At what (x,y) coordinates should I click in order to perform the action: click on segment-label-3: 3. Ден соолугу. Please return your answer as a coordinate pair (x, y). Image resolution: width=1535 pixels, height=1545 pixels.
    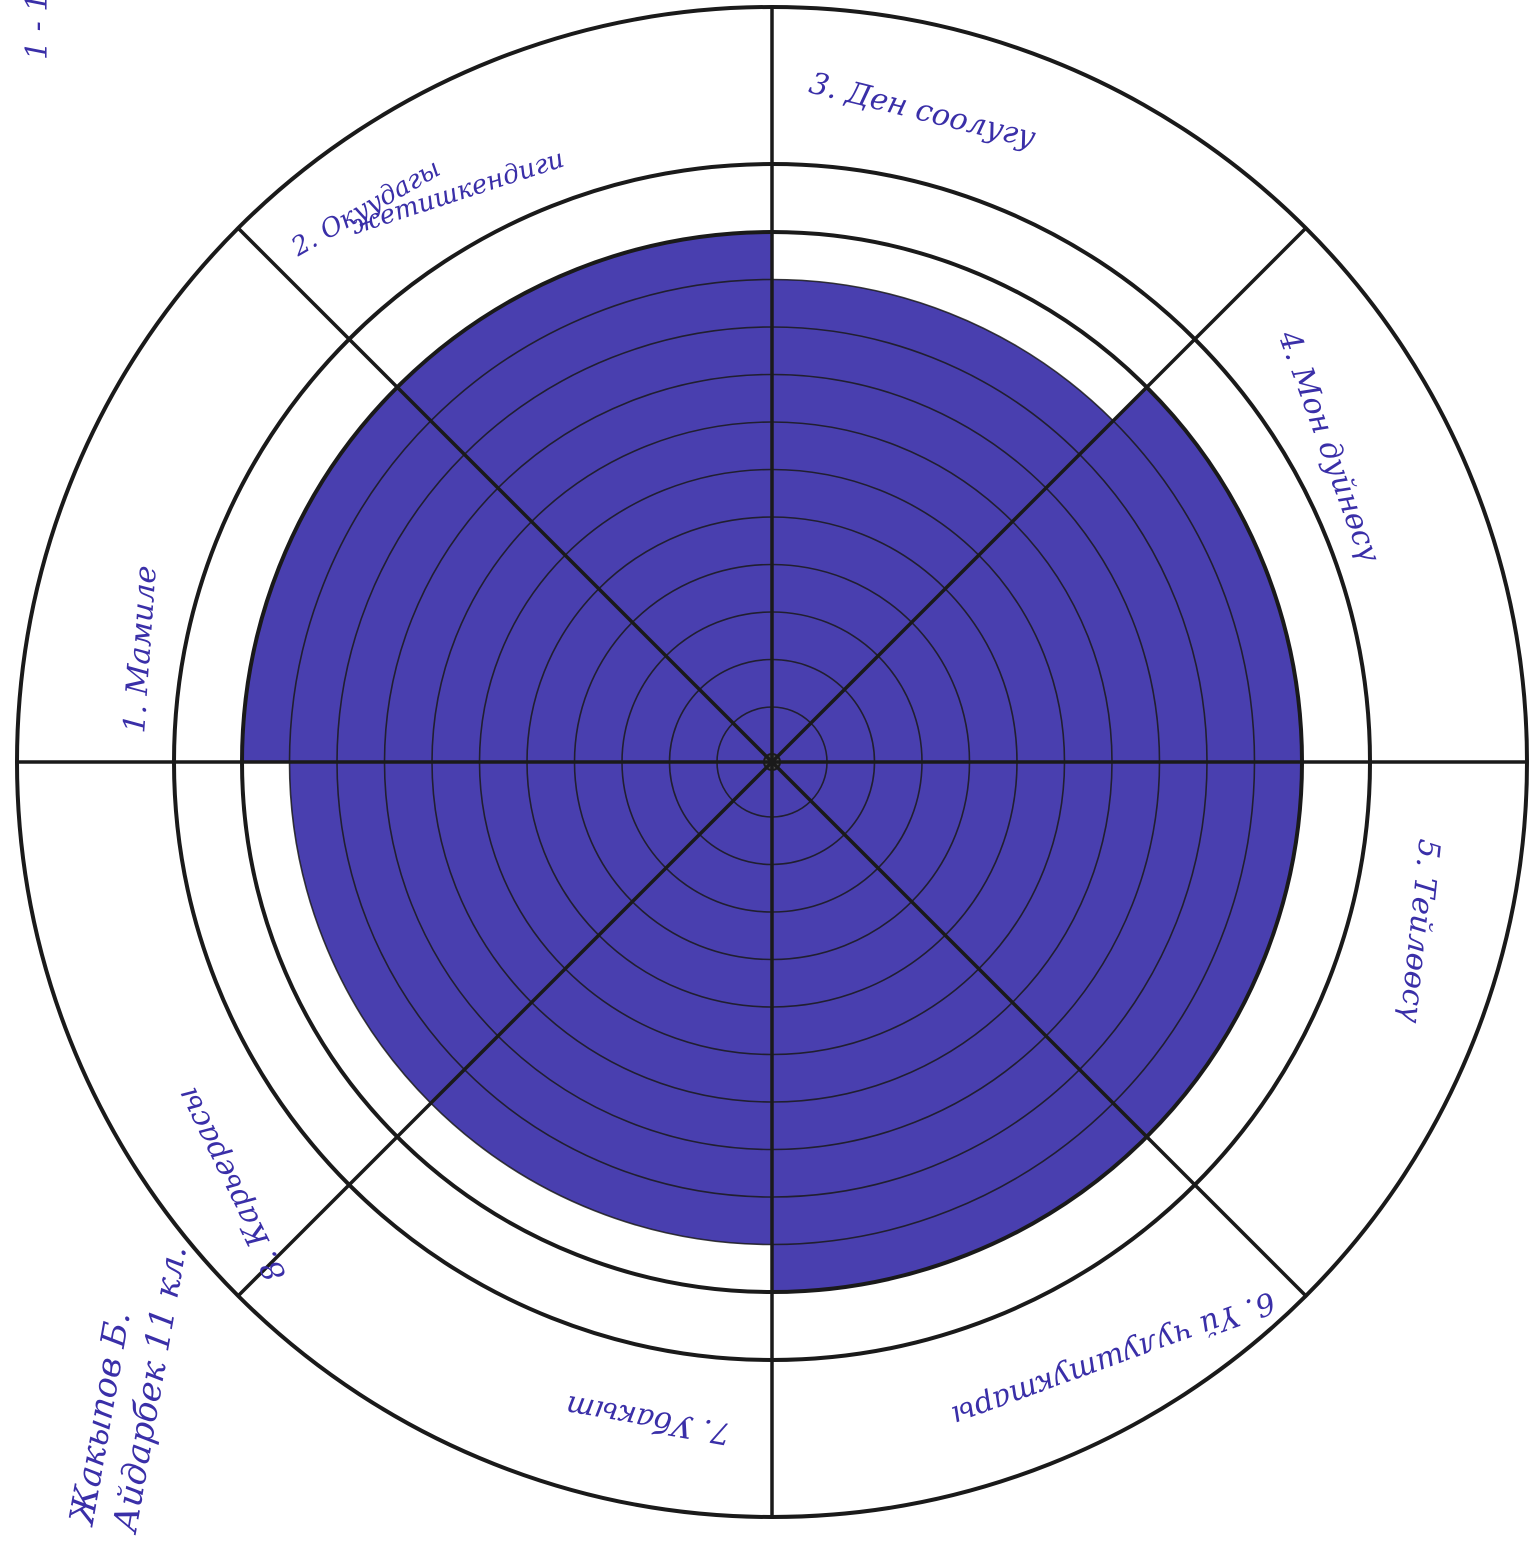
    Looking at the image, I should click on (923, 111).